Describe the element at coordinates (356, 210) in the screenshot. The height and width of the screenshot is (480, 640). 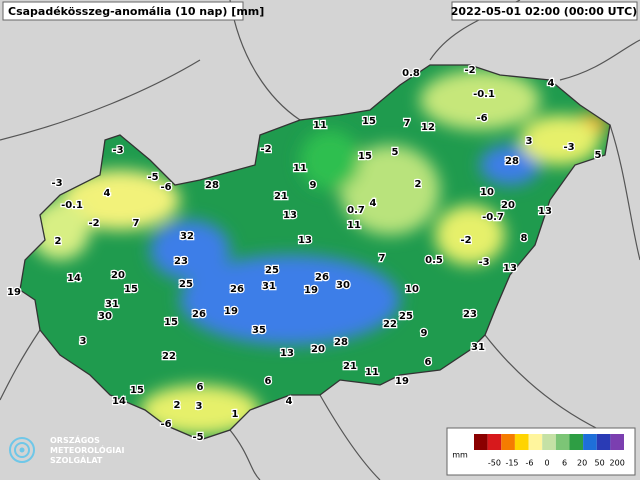
I see `station-value: 0.7` at that location.